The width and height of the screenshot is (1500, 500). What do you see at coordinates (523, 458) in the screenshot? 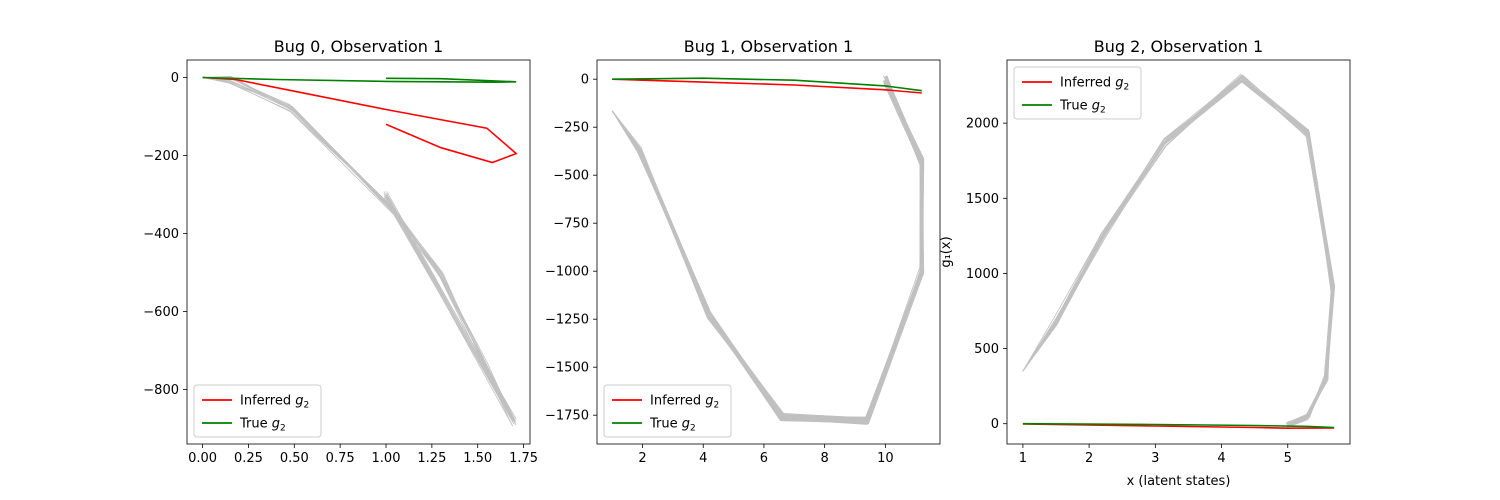
I see `x-tick-label: 1.75` at bounding box center [523, 458].